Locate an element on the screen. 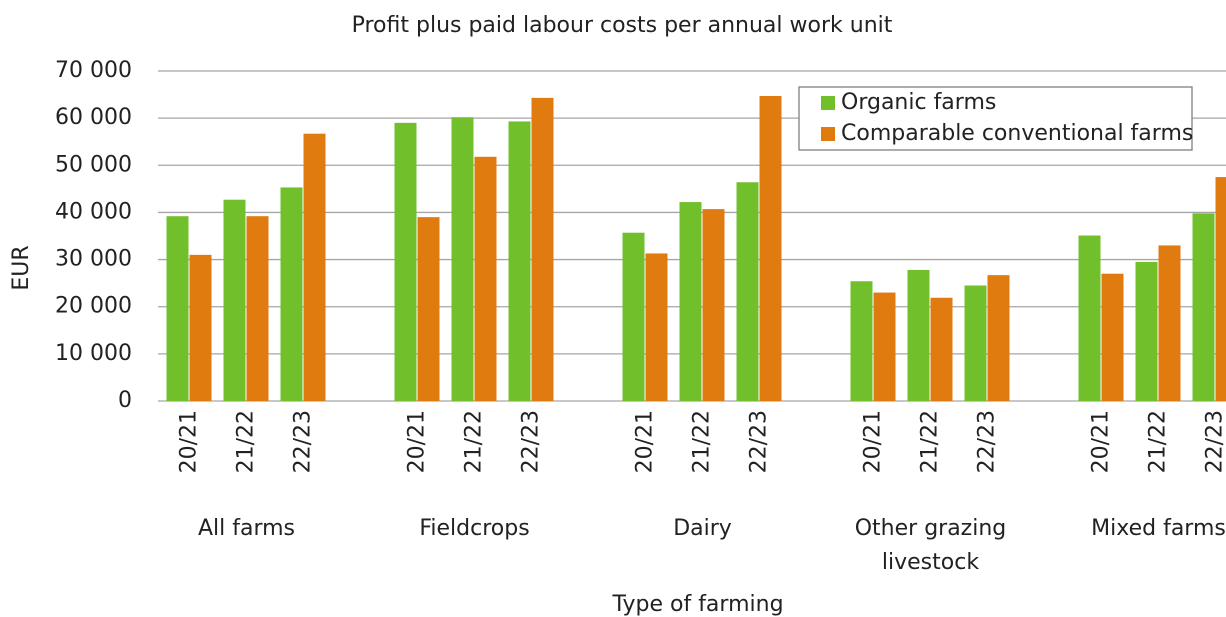 This screenshot has height=617, width=1226. legend-box is located at coordinates (995, 118).